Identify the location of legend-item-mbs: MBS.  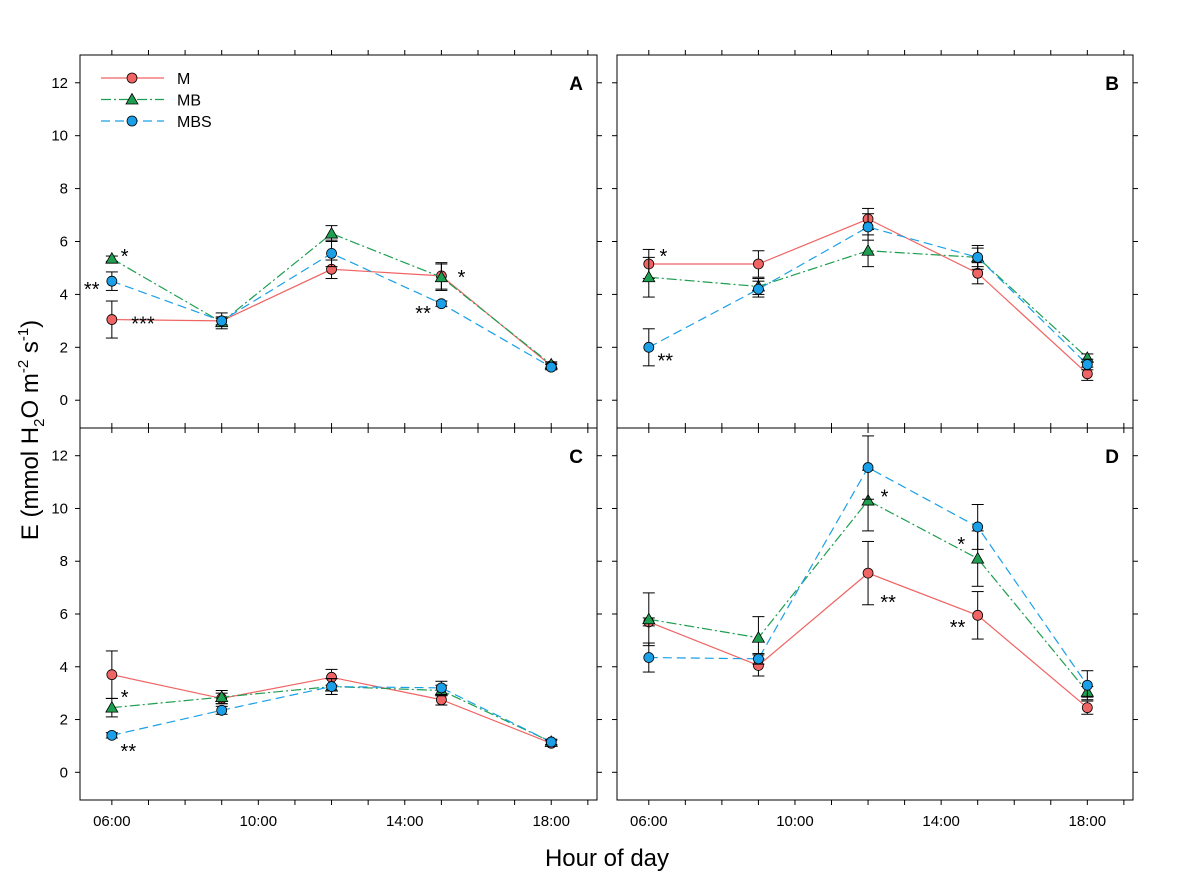
(156, 122).